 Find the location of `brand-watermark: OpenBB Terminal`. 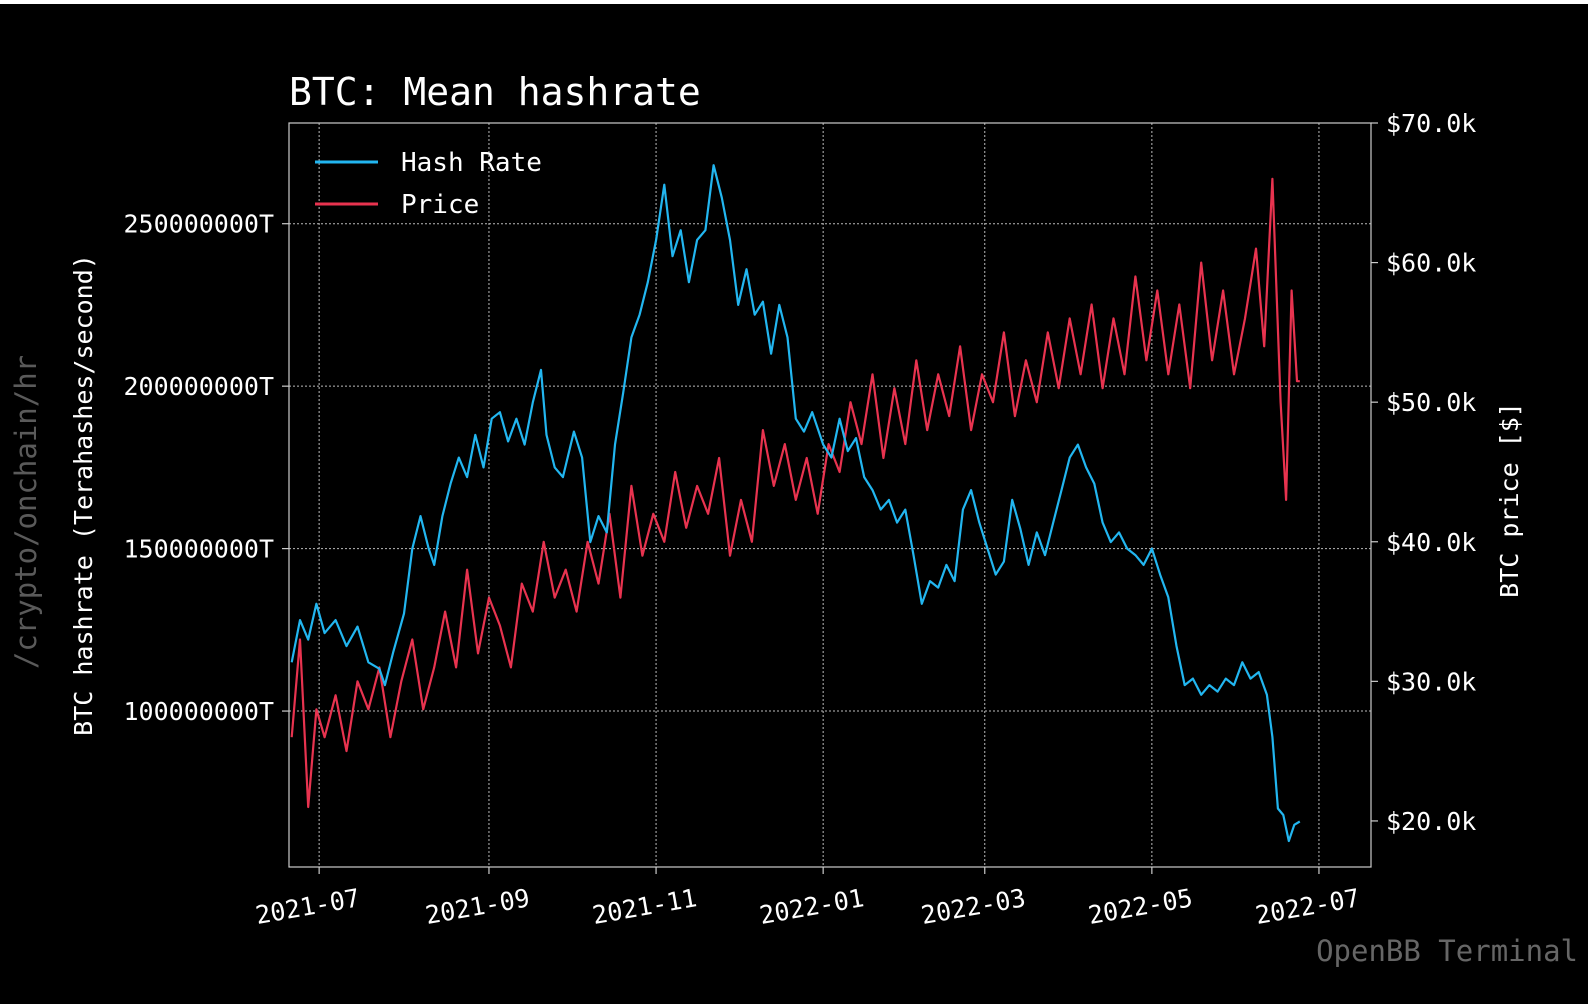

brand-watermark: OpenBB Terminal is located at coordinates (1447, 951).